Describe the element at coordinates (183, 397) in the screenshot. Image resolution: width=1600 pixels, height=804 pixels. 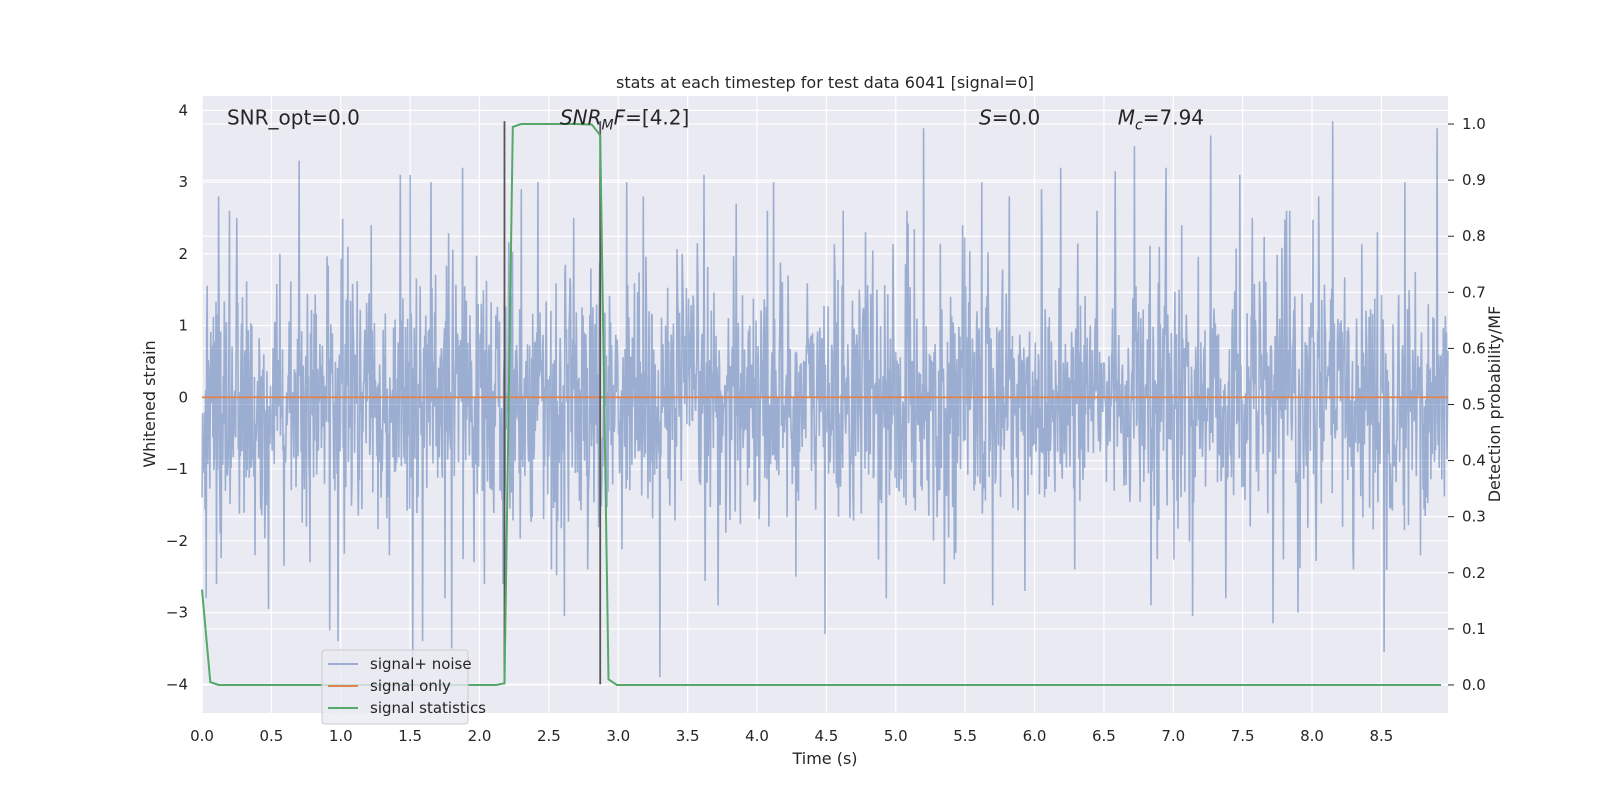
I see `y-tick-label-left: 0` at that location.